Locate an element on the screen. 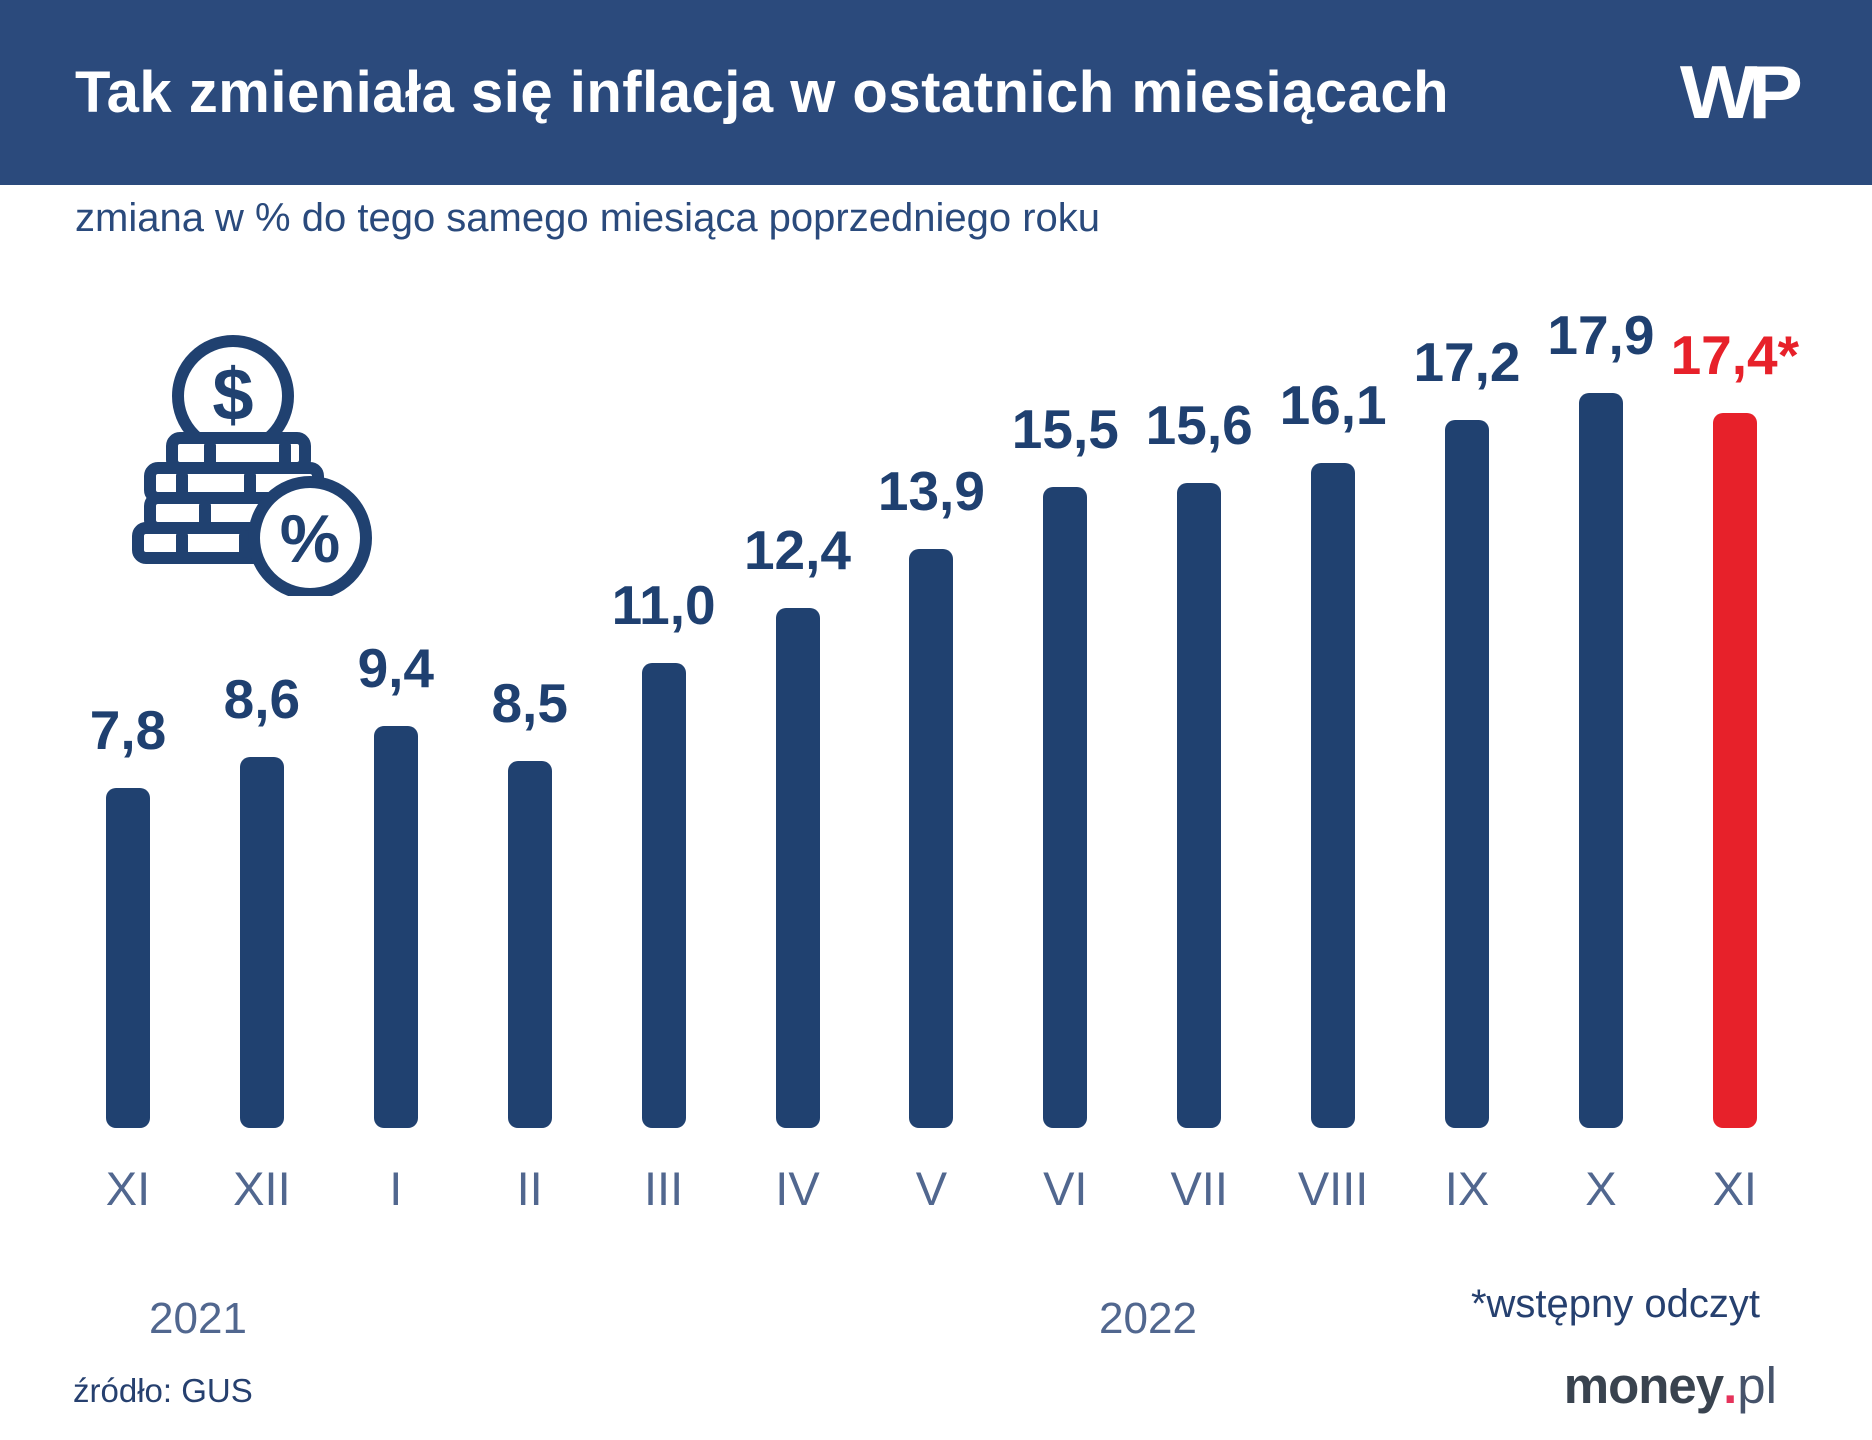  x-axis-label: IX is located at coordinates (1467, 1188).